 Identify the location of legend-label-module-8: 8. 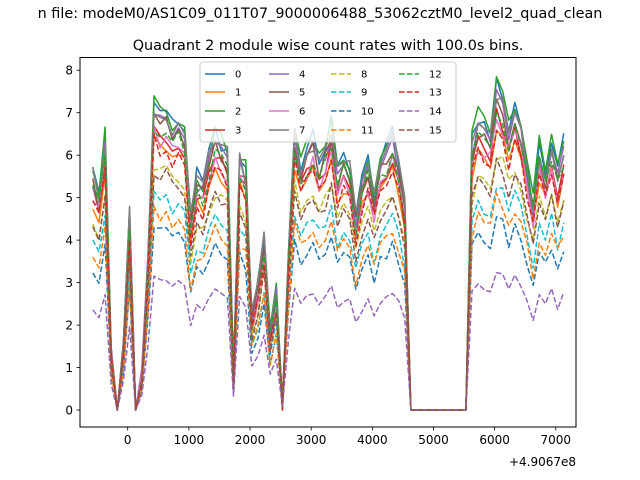
(364, 75).